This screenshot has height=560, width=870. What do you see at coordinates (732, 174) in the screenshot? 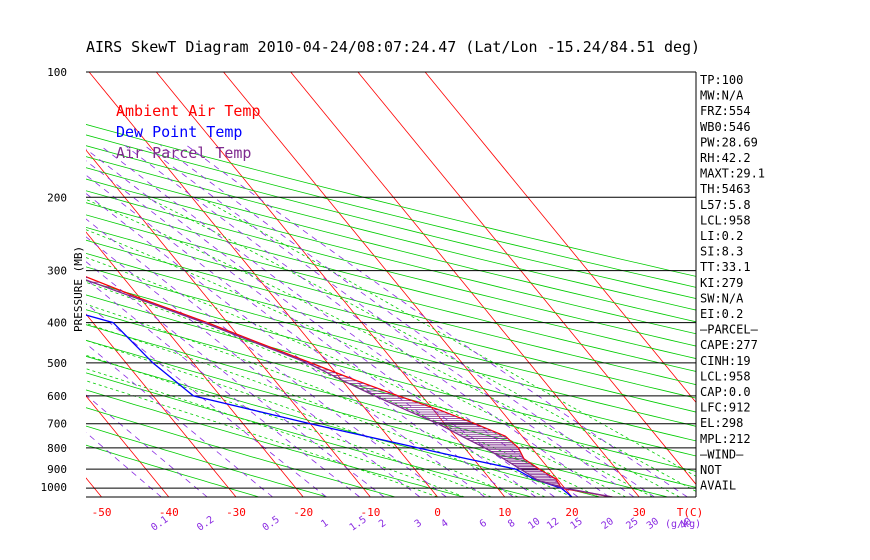
I see `index-item: MAXT:29.1` at bounding box center [732, 174].